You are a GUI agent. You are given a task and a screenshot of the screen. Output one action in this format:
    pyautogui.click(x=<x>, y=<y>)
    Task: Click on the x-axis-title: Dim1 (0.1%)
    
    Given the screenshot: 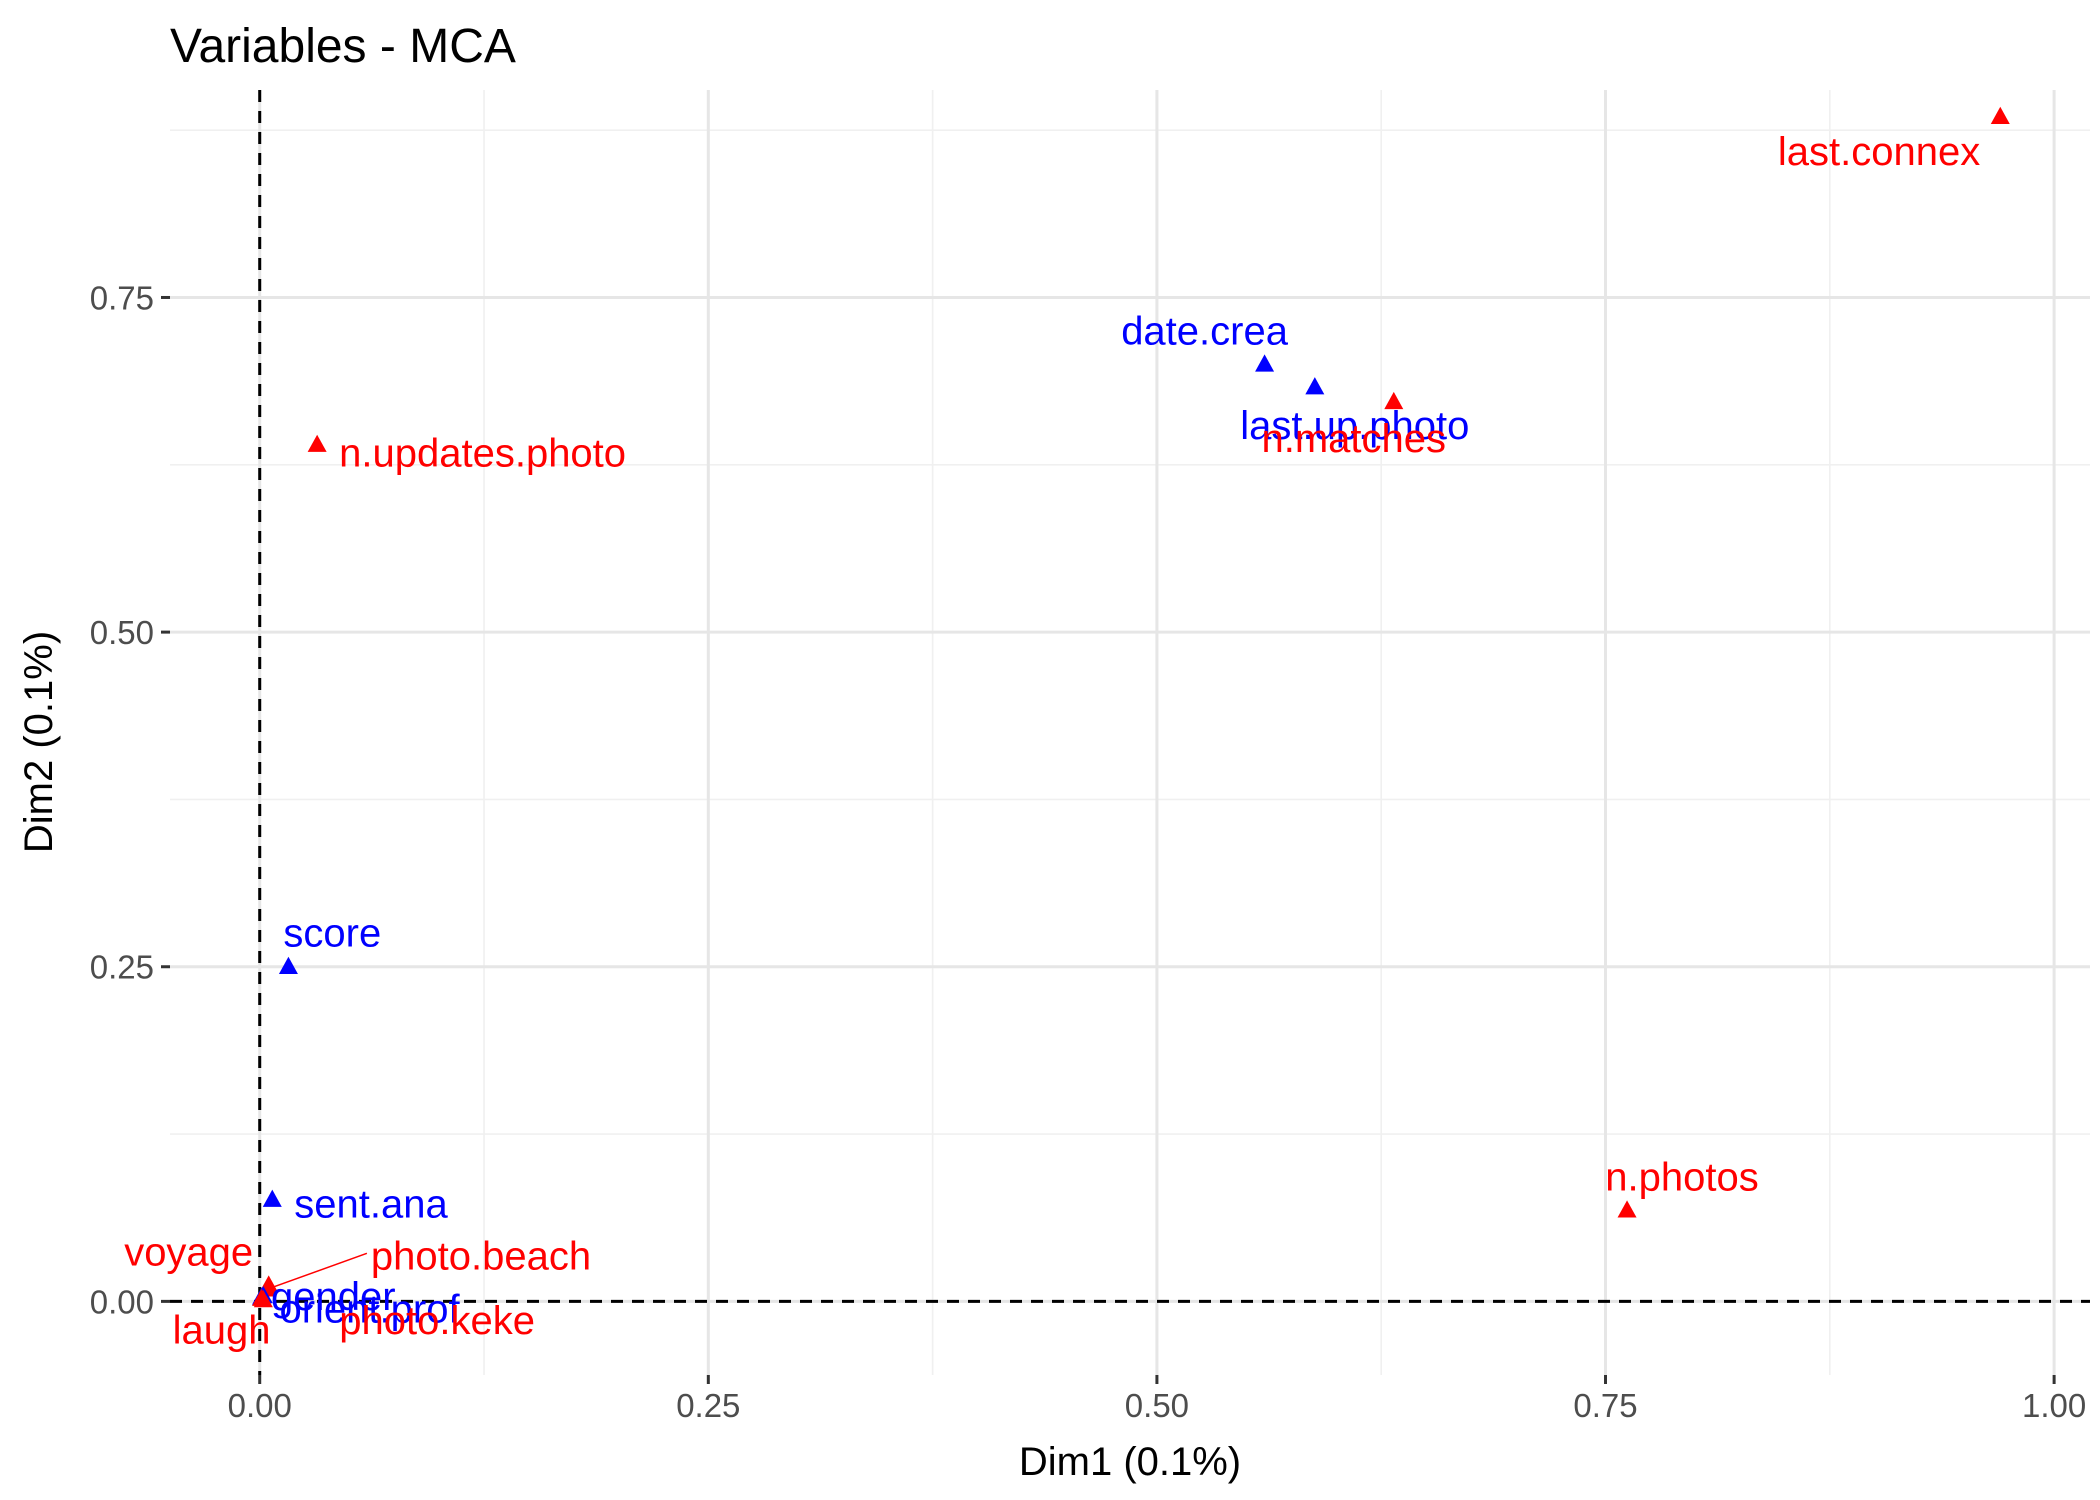 What is the action you would take?
    pyautogui.click(x=1130, y=1462)
    